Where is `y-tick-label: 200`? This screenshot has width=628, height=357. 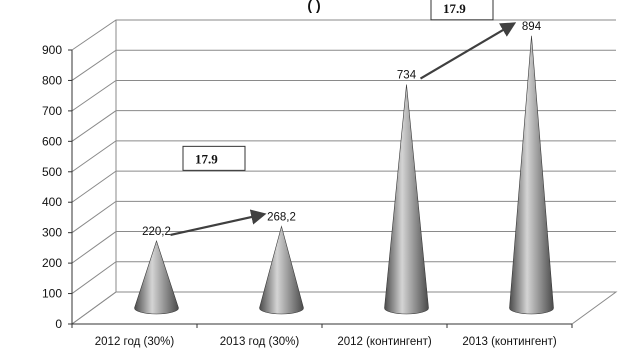
y-tick-label: 200 is located at coordinates (52, 263).